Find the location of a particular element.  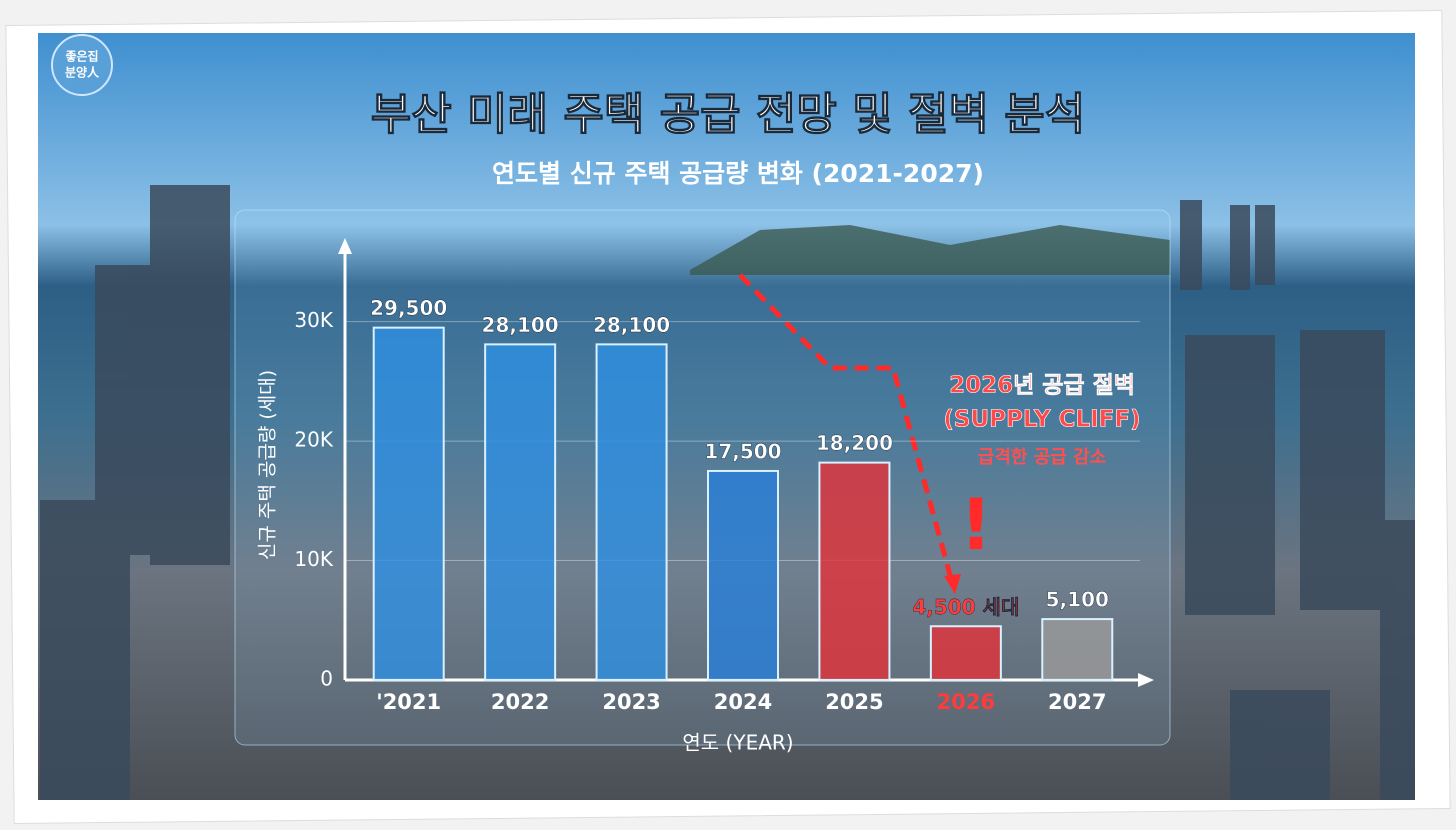

value-label: 5,100 is located at coordinates (1077, 600).